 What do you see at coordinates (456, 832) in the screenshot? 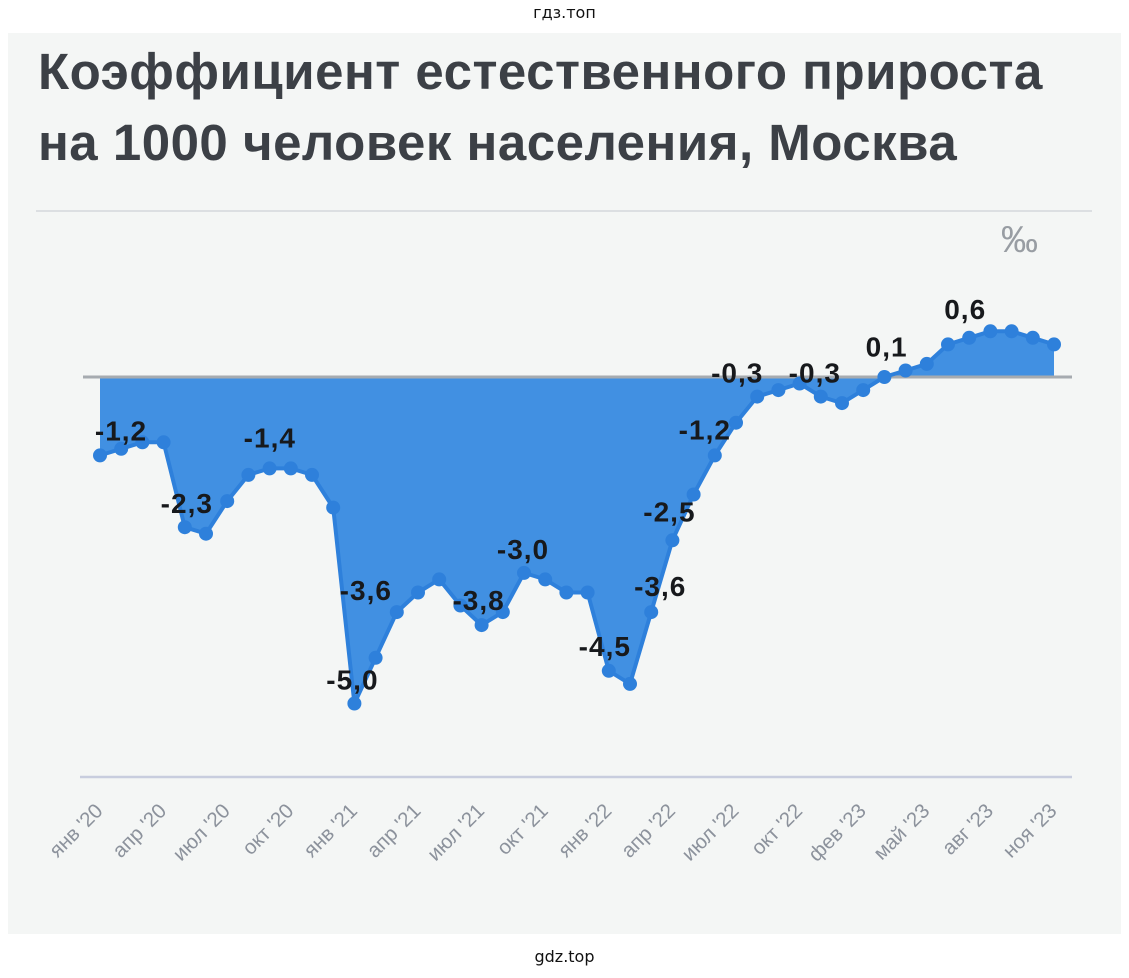
I see `x-tick-label: июл '21` at bounding box center [456, 832].